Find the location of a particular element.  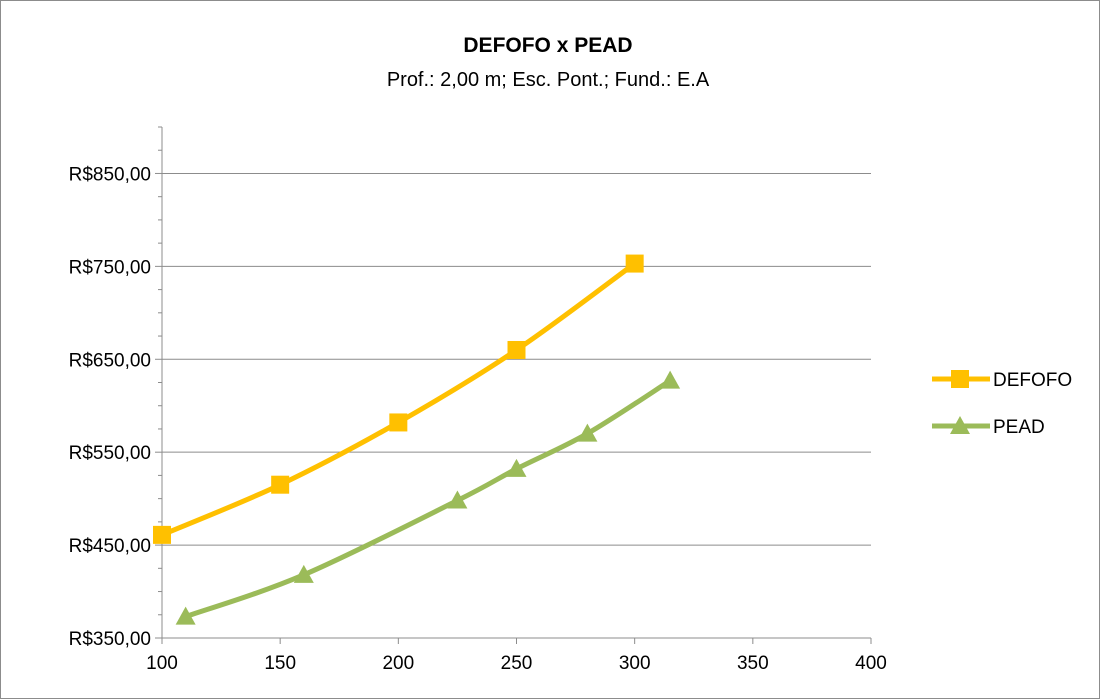

legend-marker-defofo is located at coordinates (960, 379).